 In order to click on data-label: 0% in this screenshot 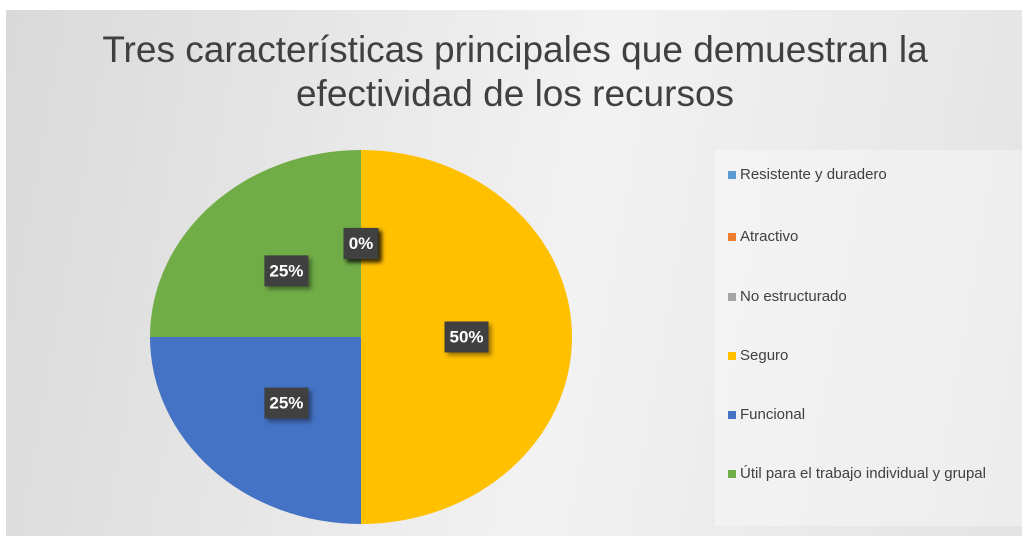, I will do `click(361, 243)`.